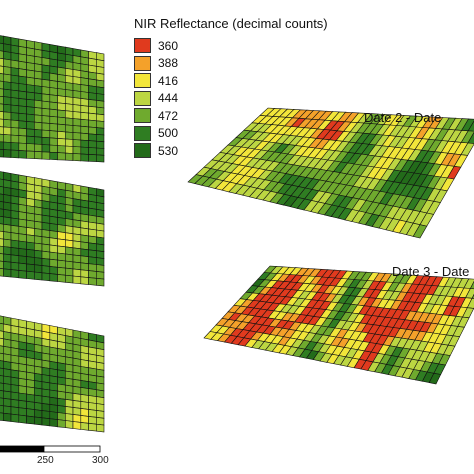 Image resolution: width=474 pixels, height=474 pixels. I want to click on legend-label: 444, so click(168, 98).